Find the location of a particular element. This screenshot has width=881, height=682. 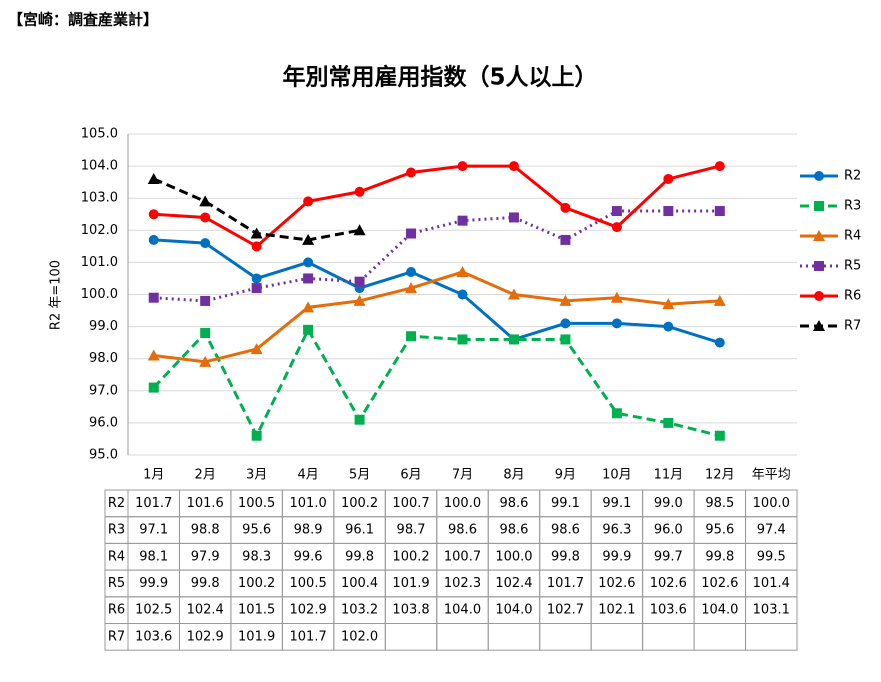

table-value: 100.5 is located at coordinates (256, 503).